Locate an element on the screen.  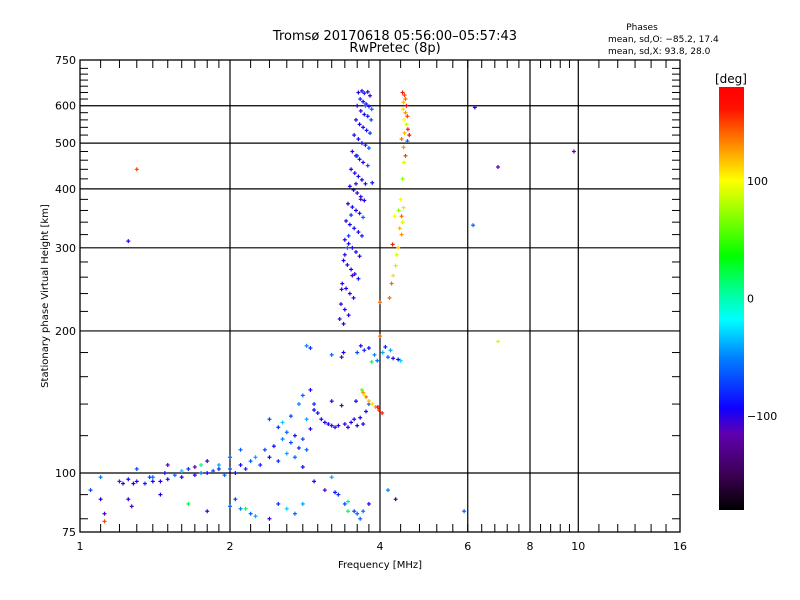
colorbar-tick-label: −100 is located at coordinates (762, 416).